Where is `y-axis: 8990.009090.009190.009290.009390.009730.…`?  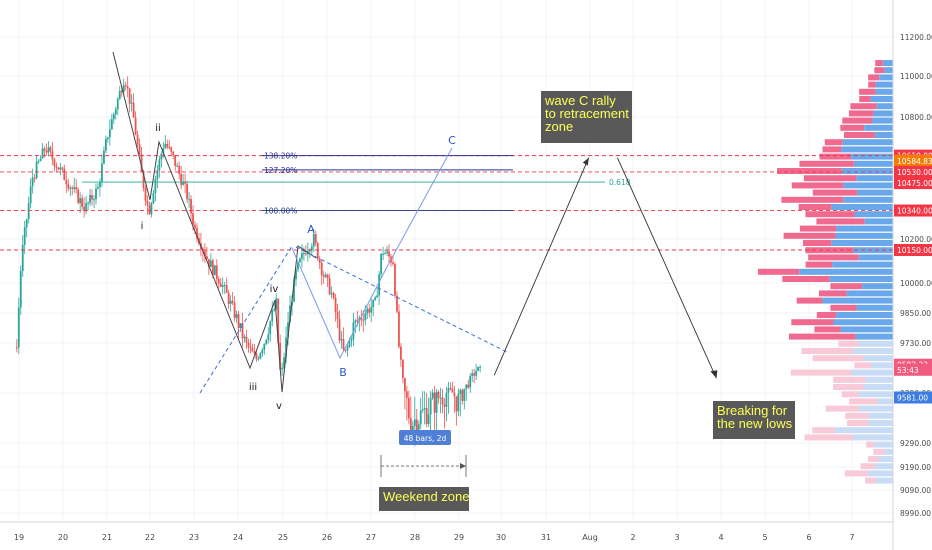
y-axis: 8990.009090.009190.009290.009390.009730.… is located at coordinates (912, 275).